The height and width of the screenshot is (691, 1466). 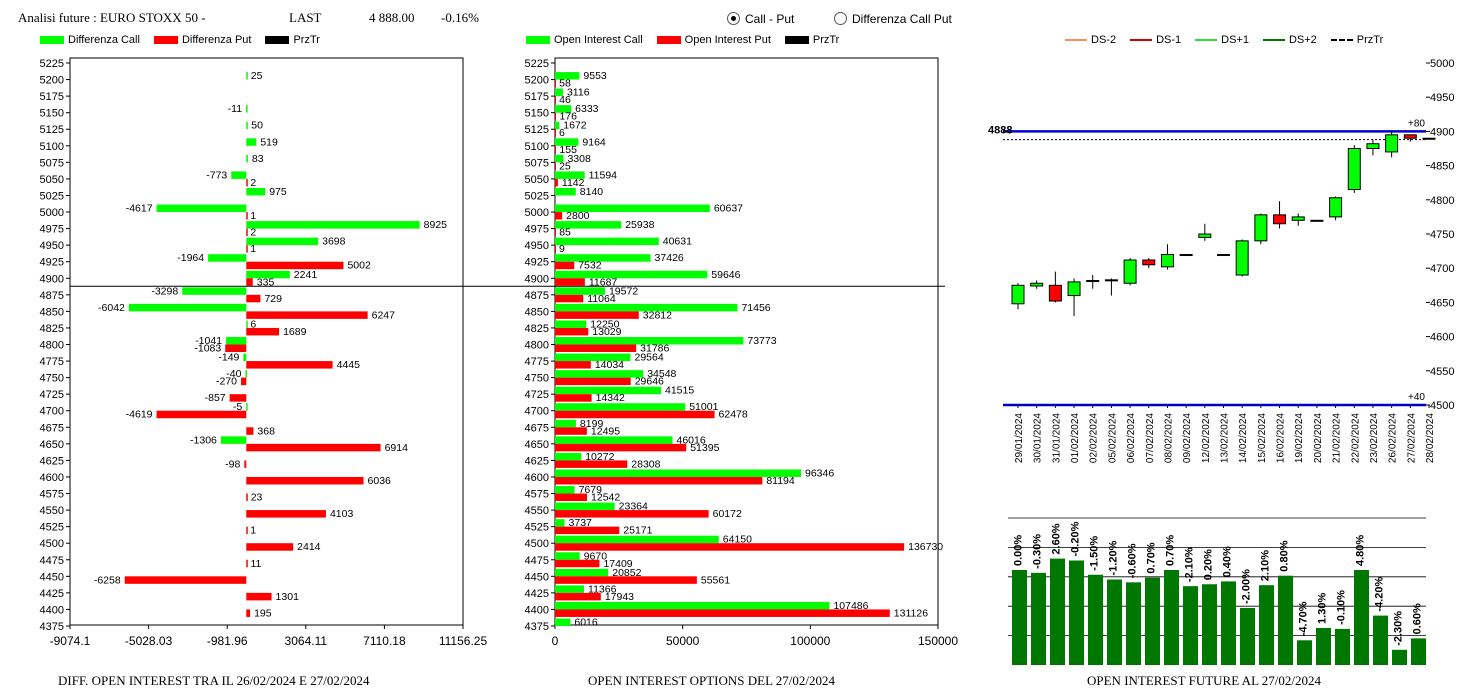 What do you see at coordinates (253, 216) in the screenshot?
I see `put-diff-label: 1` at bounding box center [253, 216].